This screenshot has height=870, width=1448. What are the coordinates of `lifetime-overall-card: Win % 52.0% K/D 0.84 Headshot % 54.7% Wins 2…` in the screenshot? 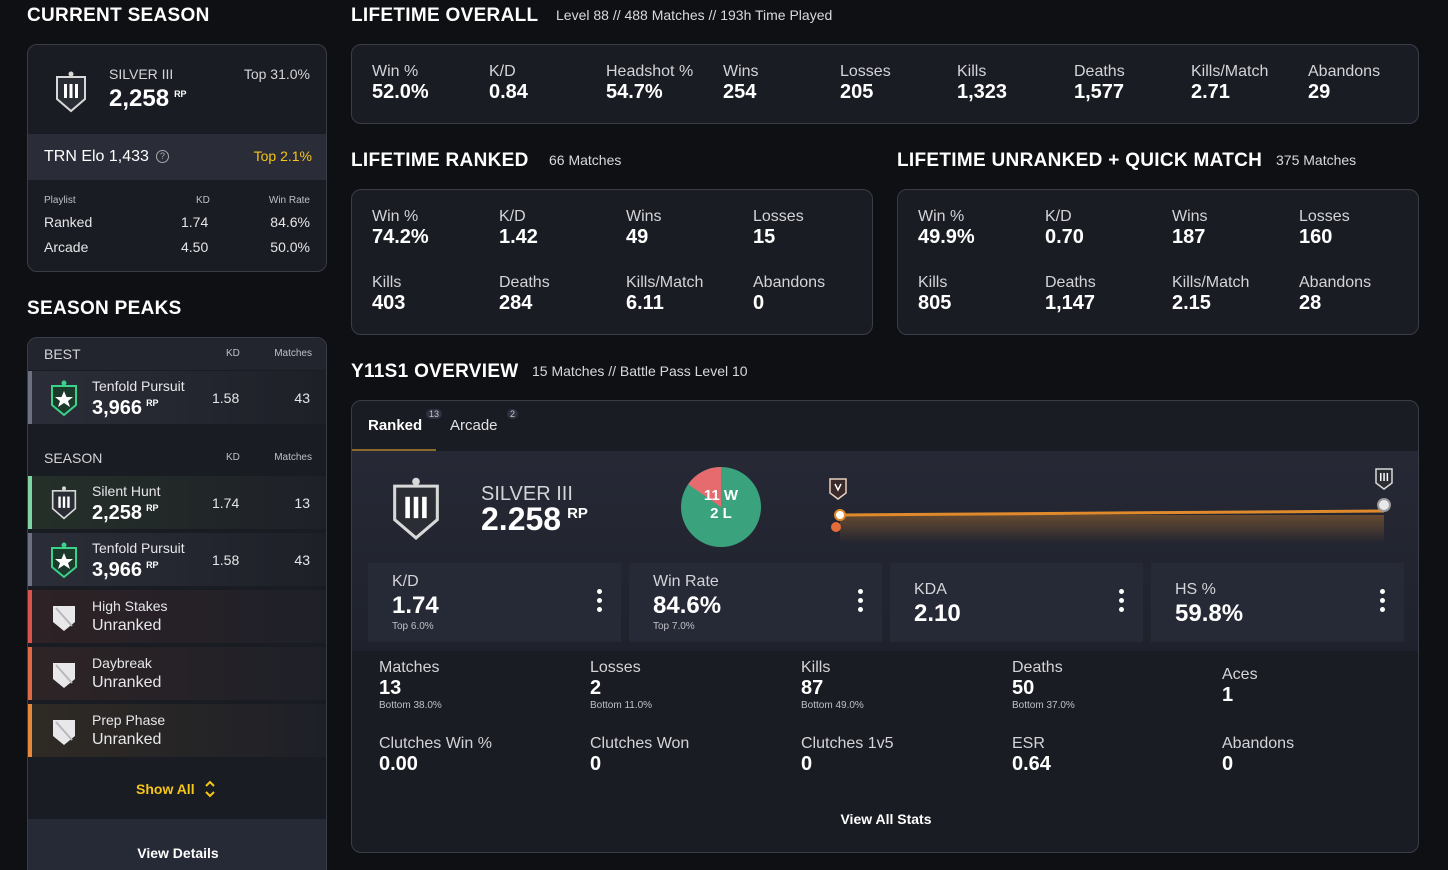 It's located at (885, 84).